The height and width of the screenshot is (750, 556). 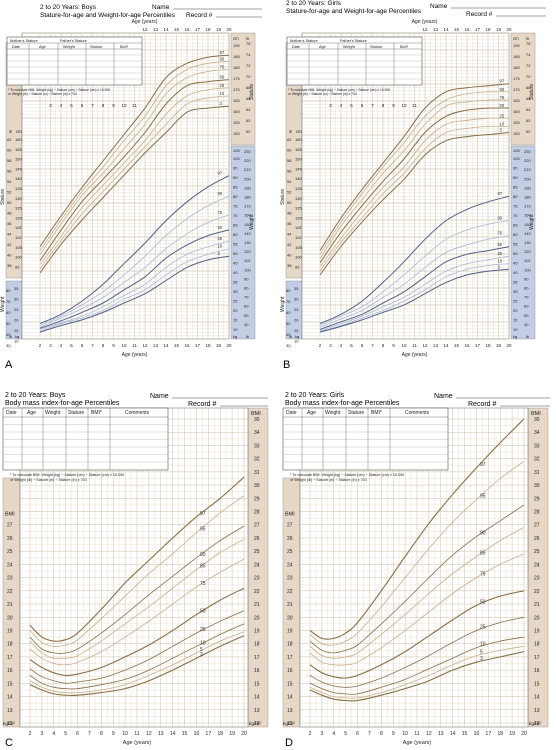 I want to click on stature-cm-tick: 155, so click(x=516, y=122).